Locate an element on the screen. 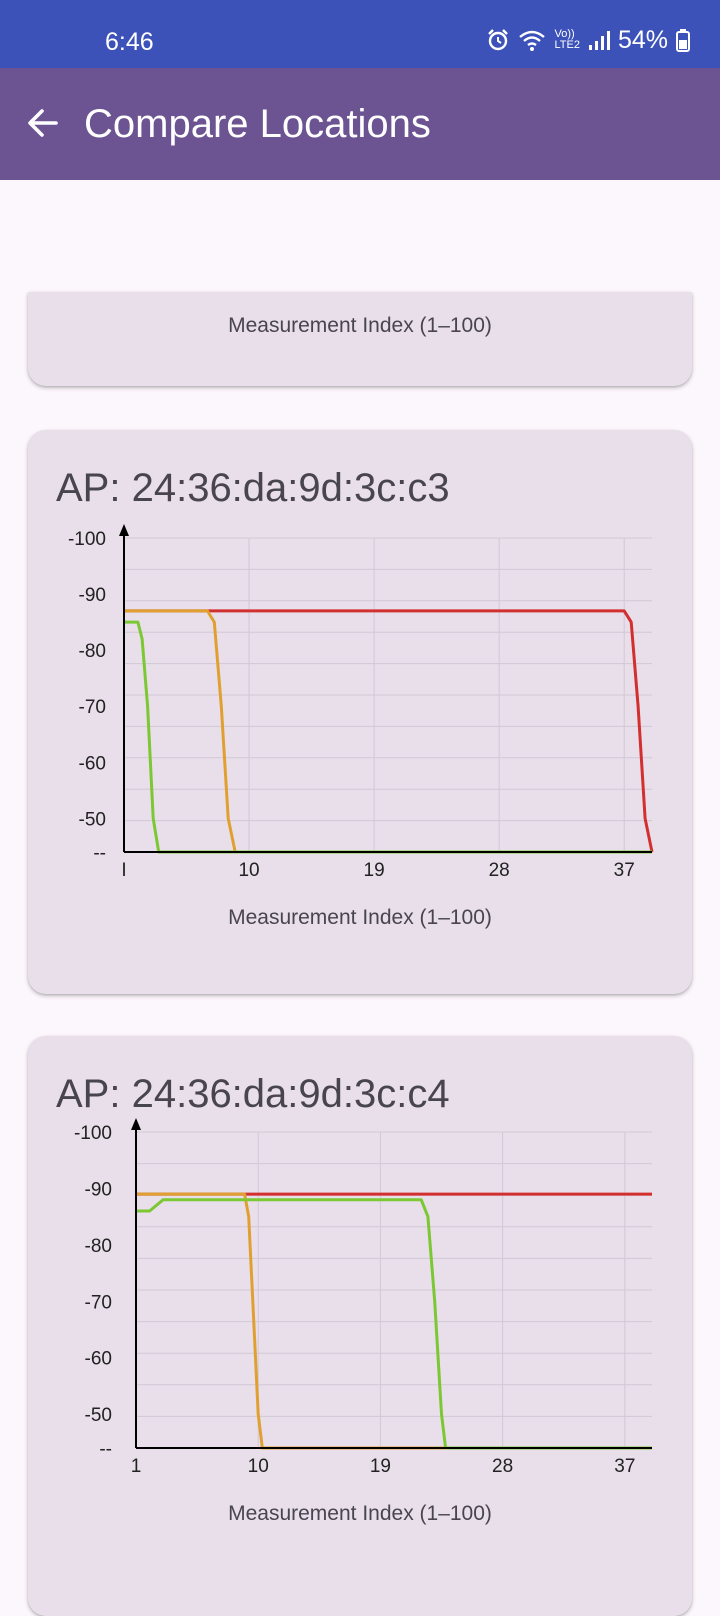 The width and height of the screenshot is (720, 1616). app-bar: Compare Locations is located at coordinates (360, 124).